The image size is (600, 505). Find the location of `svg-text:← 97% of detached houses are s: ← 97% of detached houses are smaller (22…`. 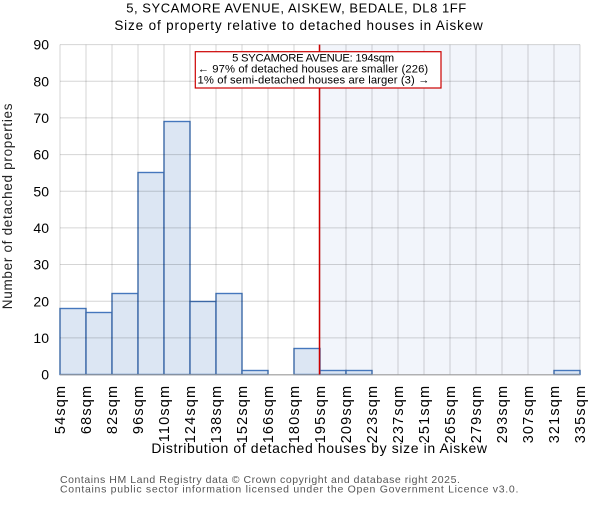

svg-text:← 97% of detached houses are s: ← 97% of detached houses are smaller (22… is located at coordinates (313, 70).